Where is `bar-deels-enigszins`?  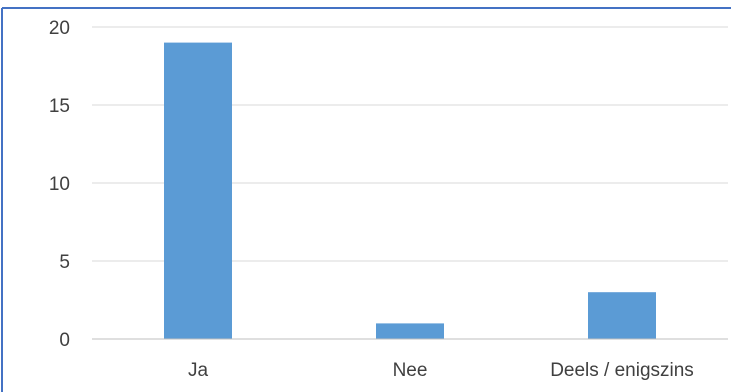
bar-deels-enigszins is located at coordinates (622, 315).